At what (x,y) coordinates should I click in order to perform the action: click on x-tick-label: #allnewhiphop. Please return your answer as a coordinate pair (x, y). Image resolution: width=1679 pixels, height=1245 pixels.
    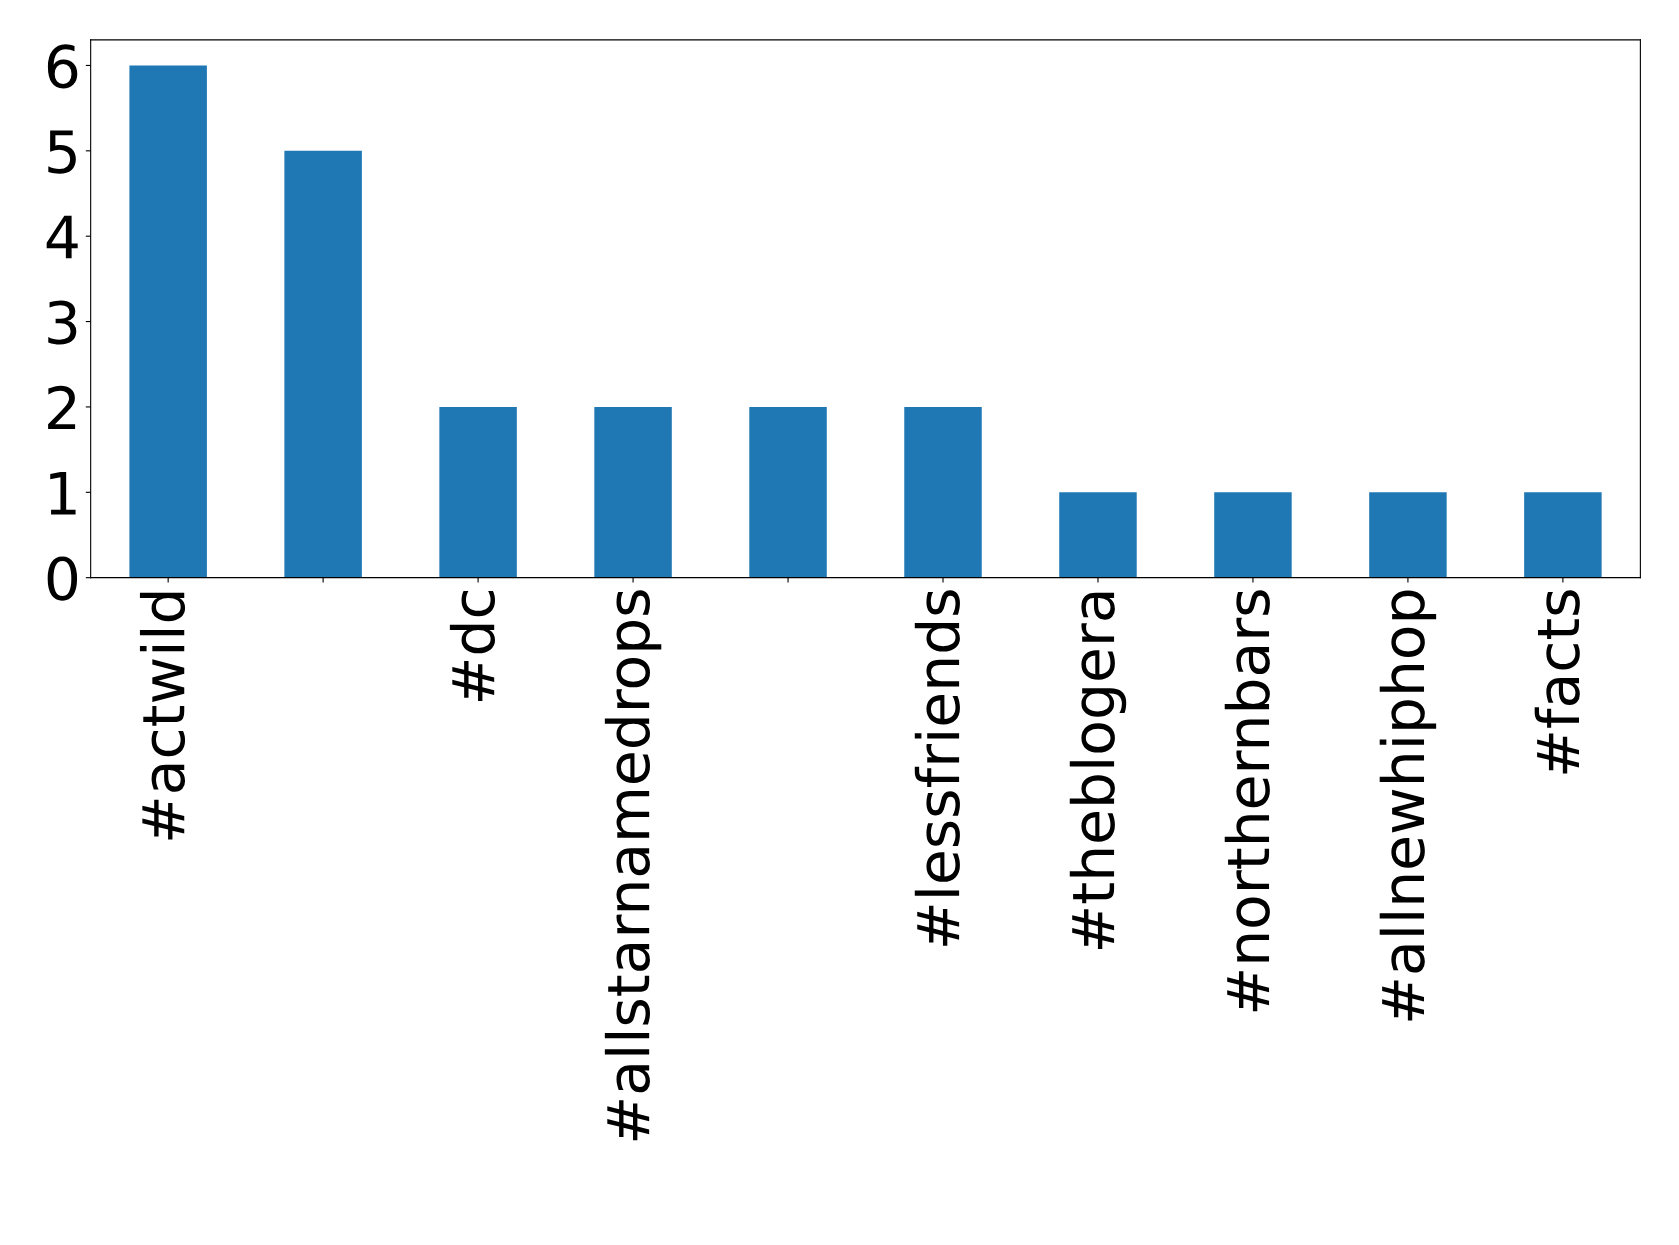
    Looking at the image, I should click on (1408, 805).